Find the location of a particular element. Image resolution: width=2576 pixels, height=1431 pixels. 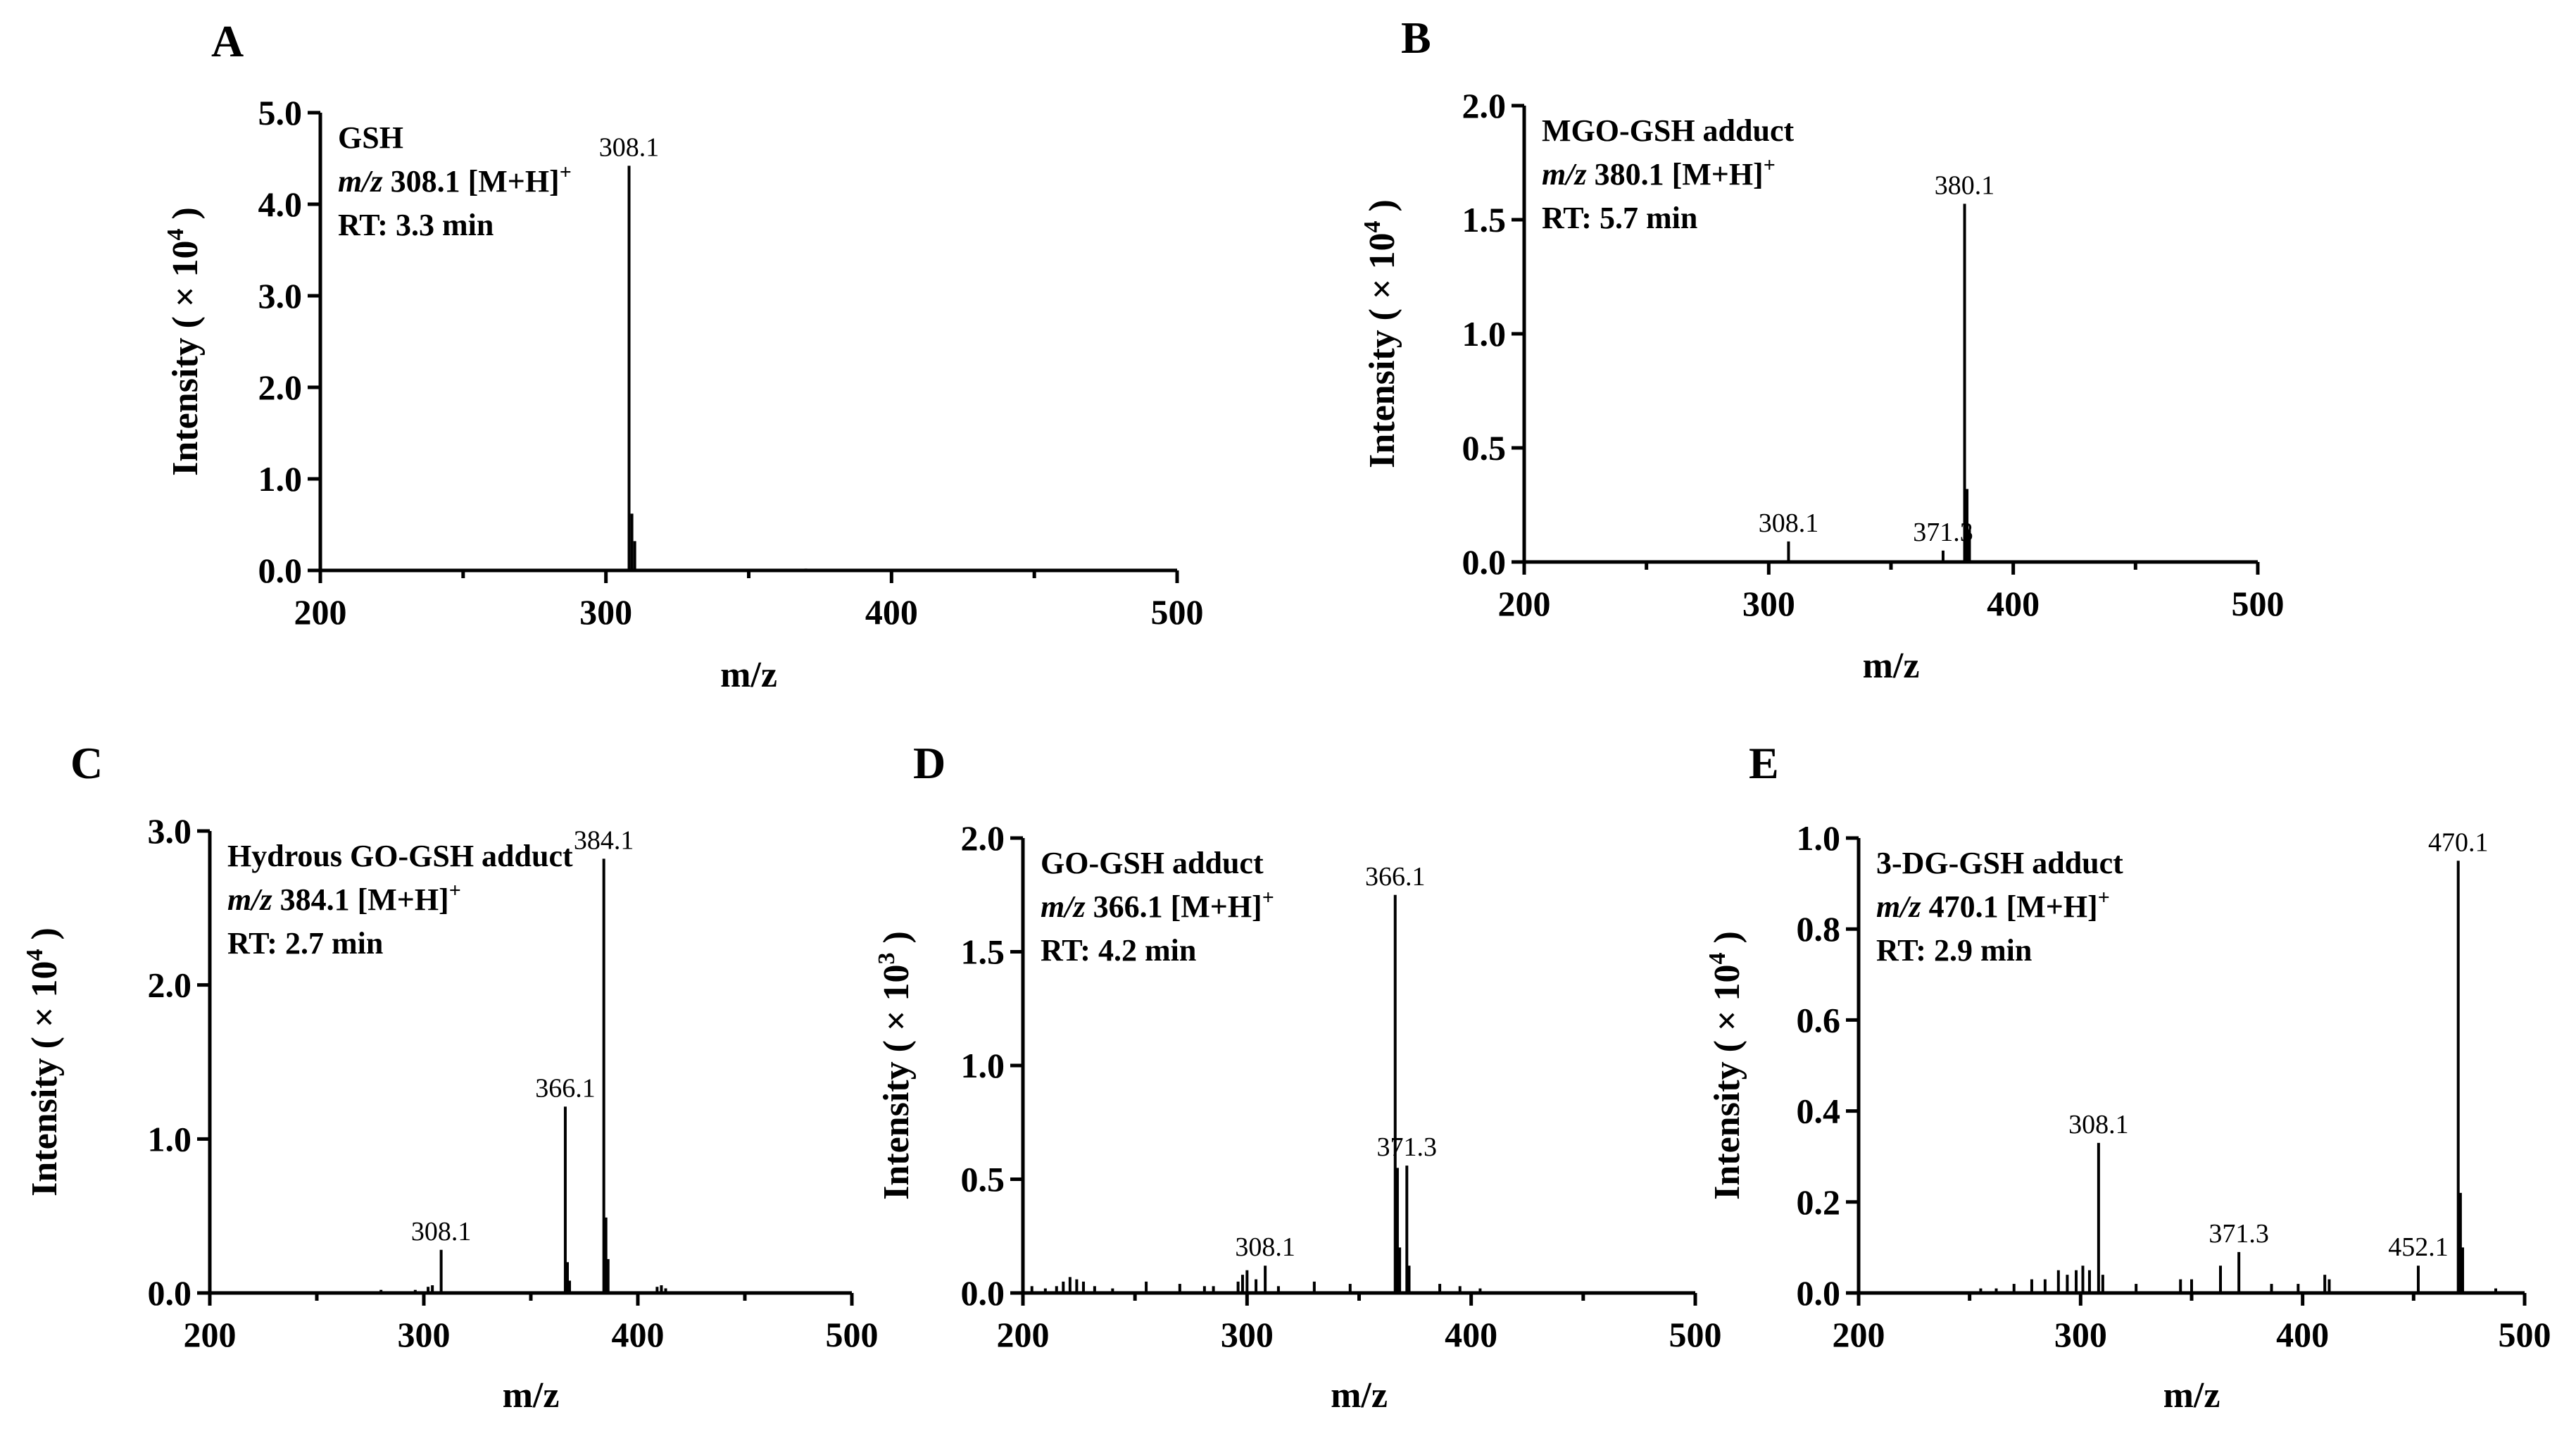

chart-d-x-tick-label: 400 is located at coordinates (1471, 1334).